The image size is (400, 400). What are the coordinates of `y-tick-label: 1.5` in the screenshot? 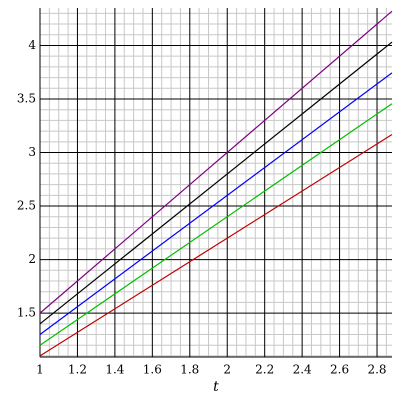 It's located at (26, 313).